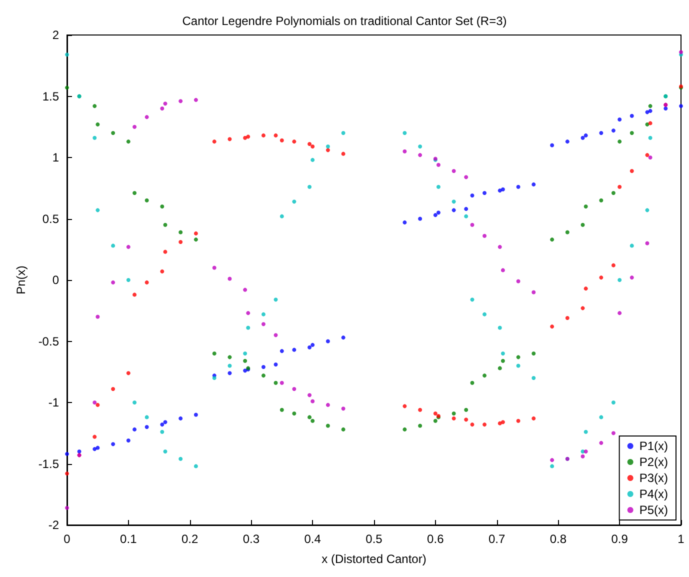 The height and width of the screenshot is (577, 689). What do you see at coordinates (49, 463) in the screenshot?
I see `y-tick-label: -1.5` at bounding box center [49, 463].